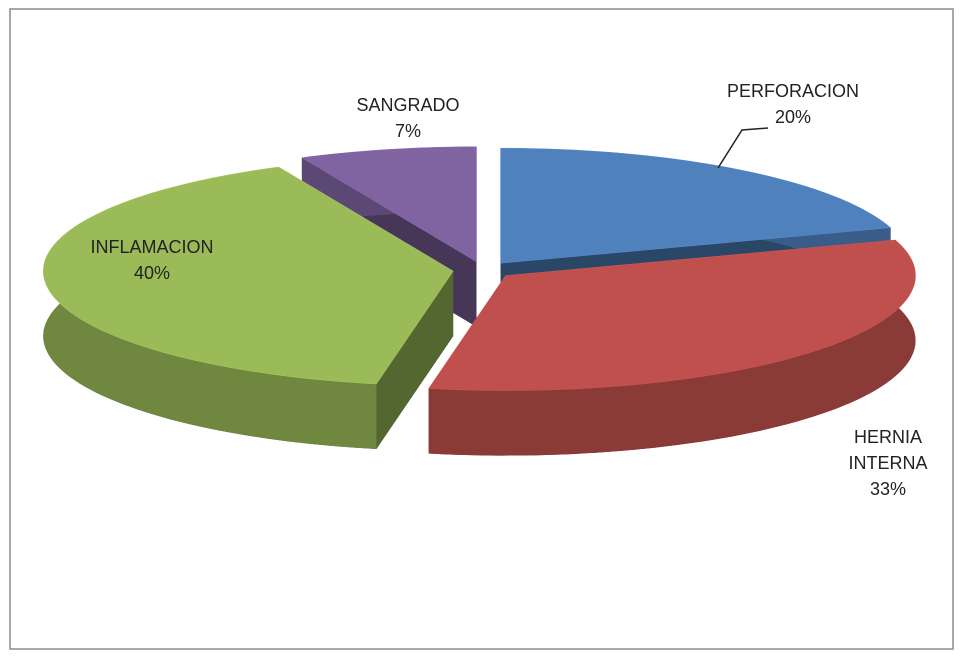 This screenshot has height=656, width=963. I want to click on data-label: INFLAMACION 40%, so click(152, 260).